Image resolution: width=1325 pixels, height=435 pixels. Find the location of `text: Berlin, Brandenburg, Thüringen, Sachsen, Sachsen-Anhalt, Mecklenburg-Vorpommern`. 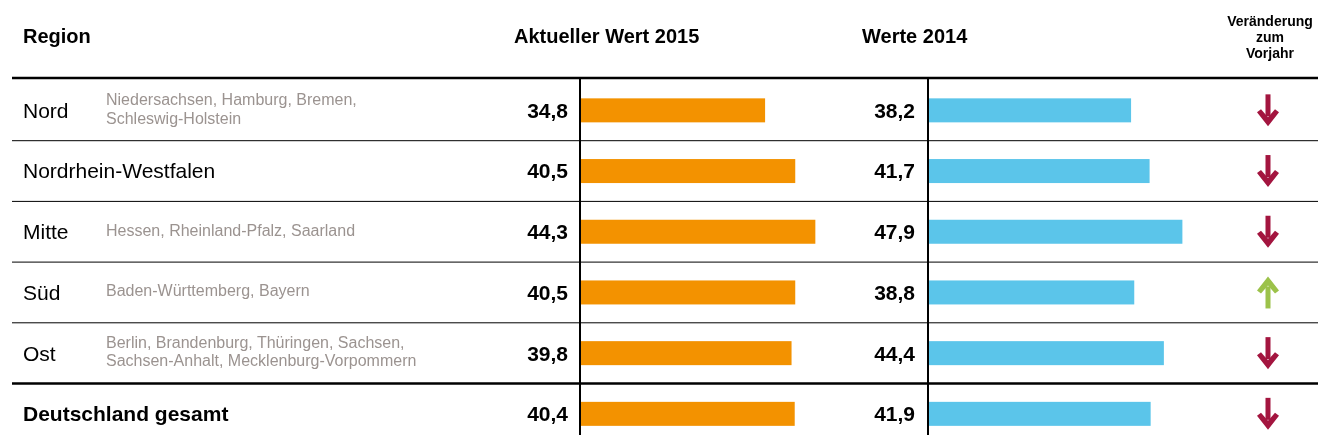

text: Berlin, Brandenburg, Thüringen, Sachsen, Sachsen-Anhalt, Mecklenburg-Vorpommern is located at coordinates (261, 352).